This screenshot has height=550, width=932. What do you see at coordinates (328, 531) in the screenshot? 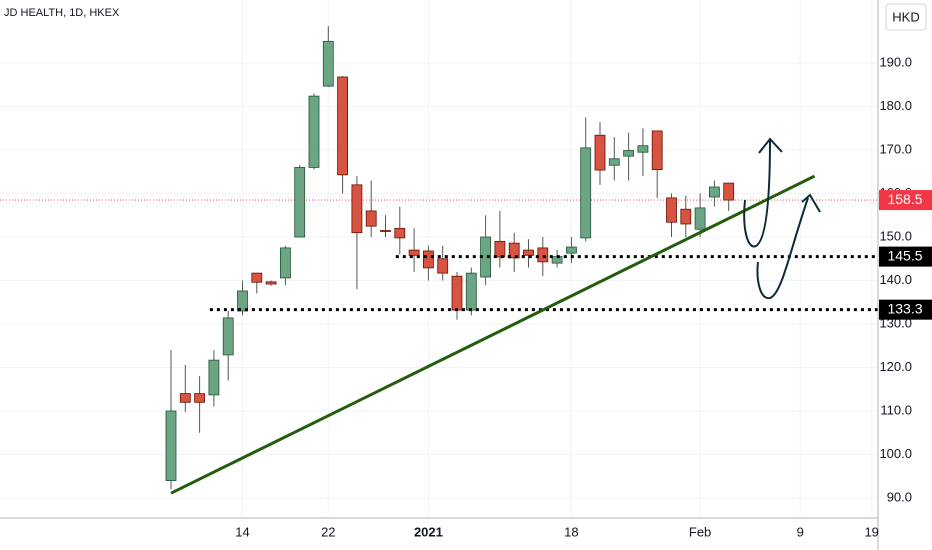
I see `x-tick-label: 22` at bounding box center [328, 531].